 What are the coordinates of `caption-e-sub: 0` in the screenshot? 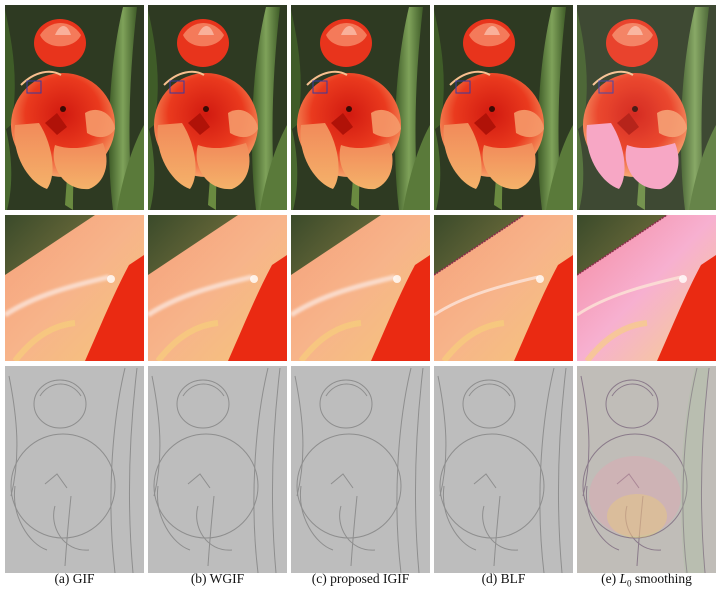 It's located at (629, 583).